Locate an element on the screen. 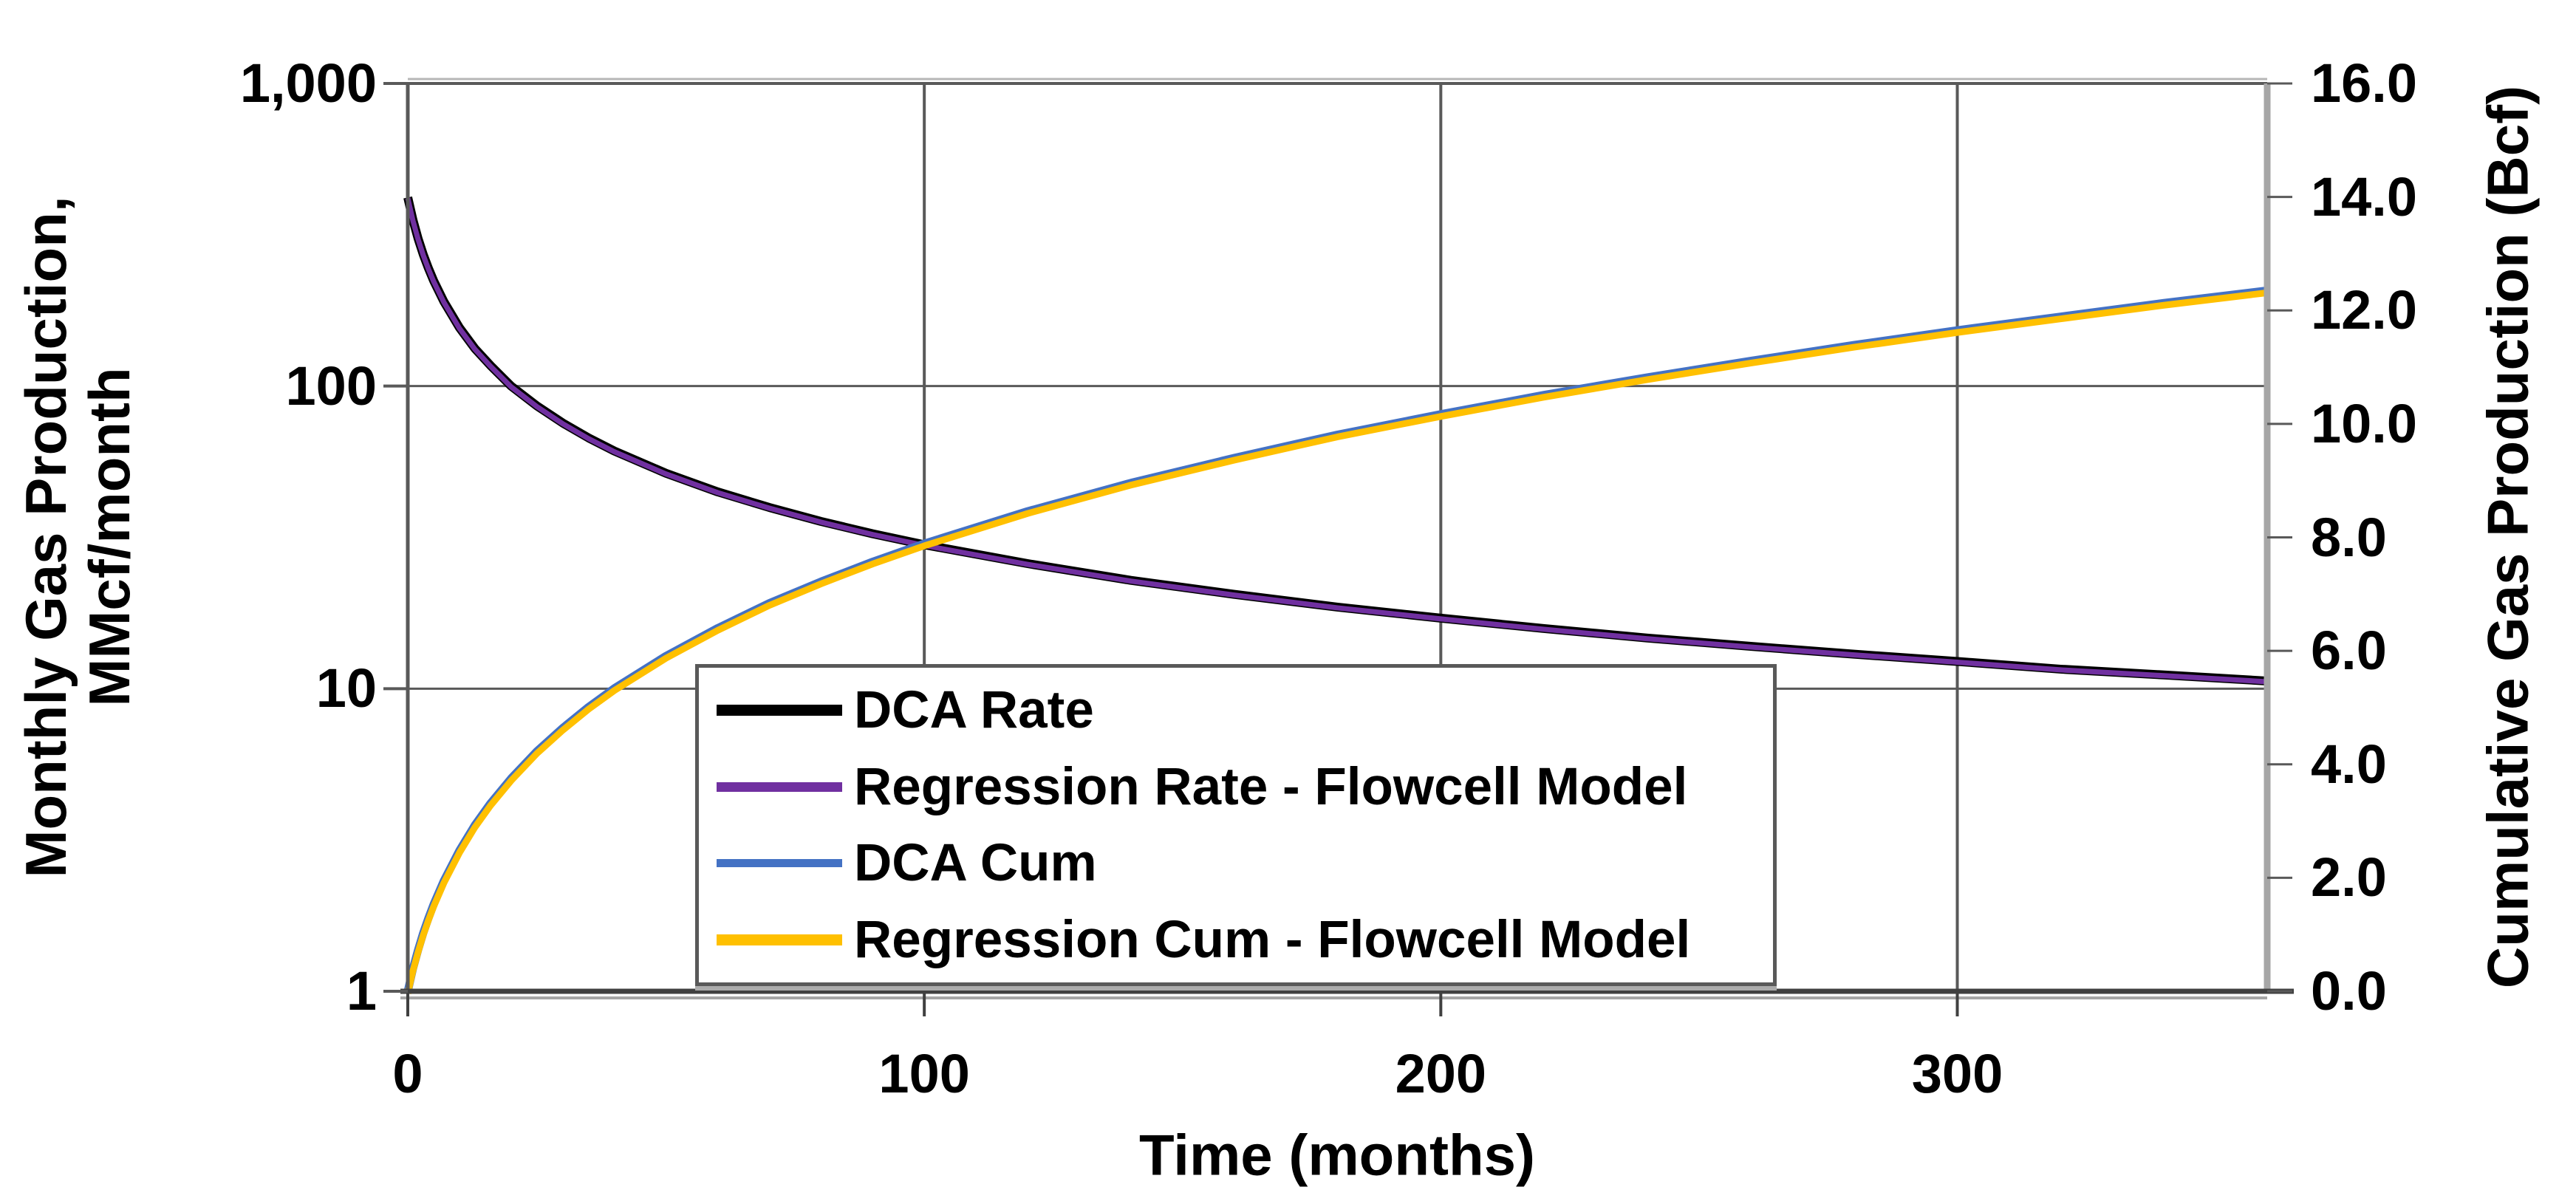 This screenshot has width=2576, height=1204. y-right-tick-label: 6.0 is located at coordinates (2349, 651).